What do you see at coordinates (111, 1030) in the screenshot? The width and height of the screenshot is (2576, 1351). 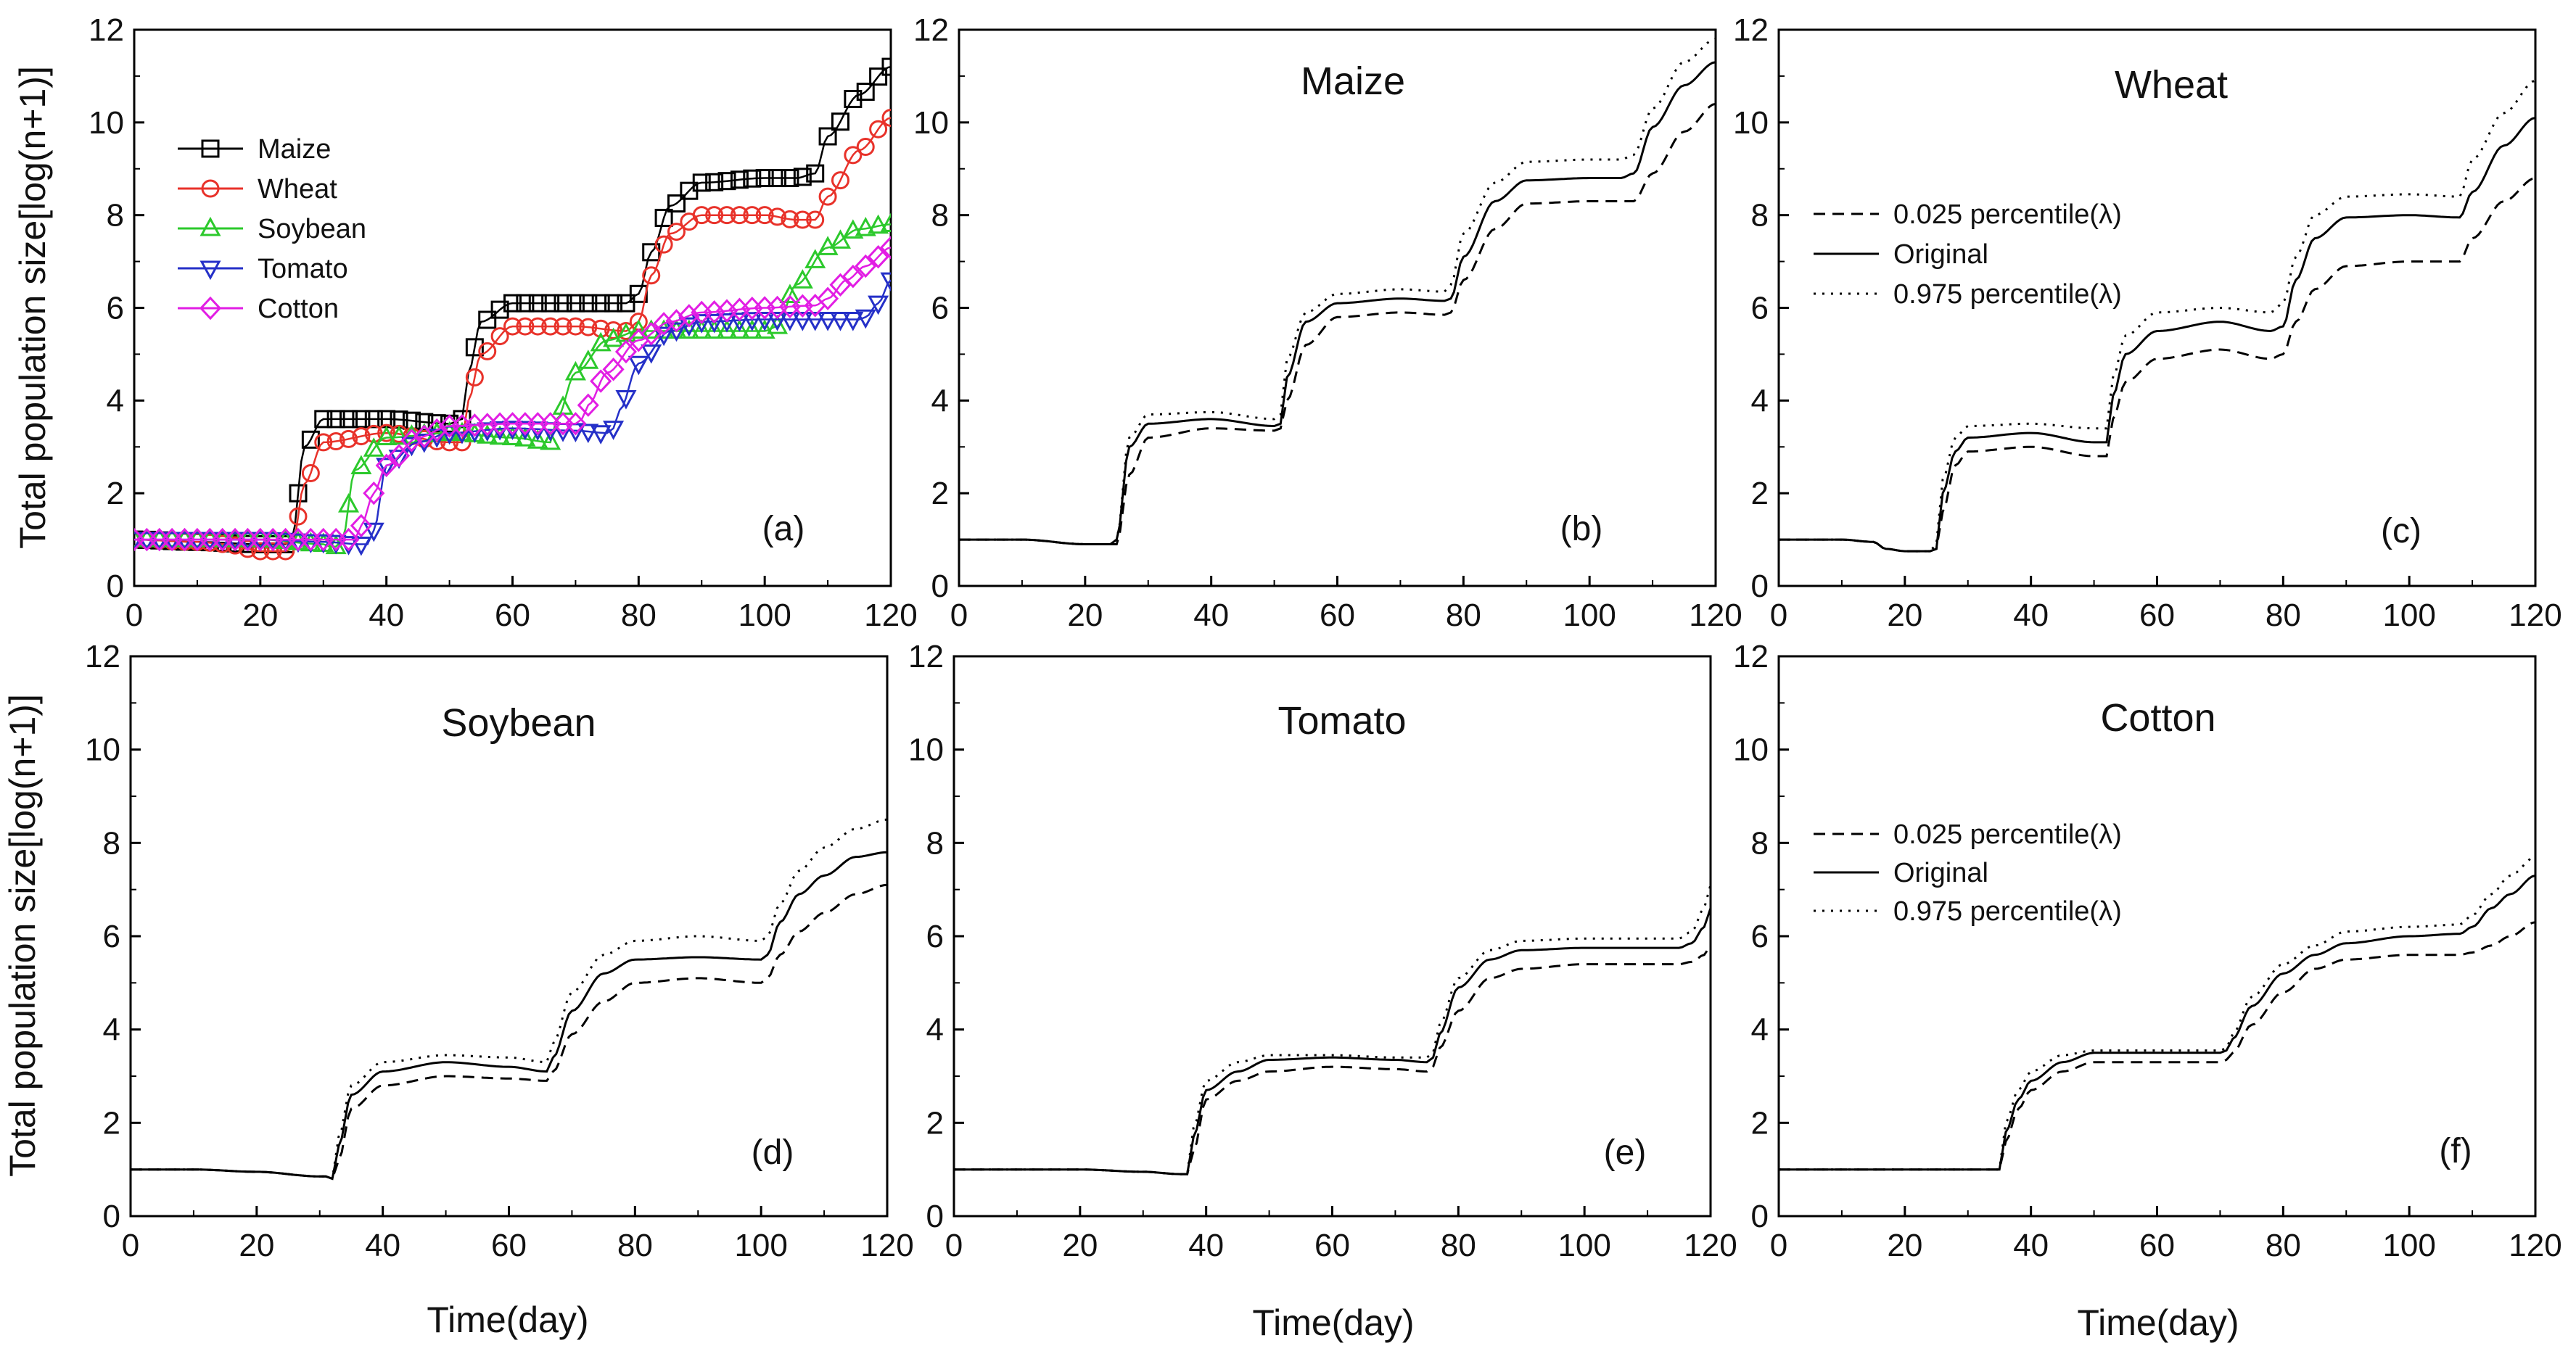 I see `y-tick-label: 4` at bounding box center [111, 1030].